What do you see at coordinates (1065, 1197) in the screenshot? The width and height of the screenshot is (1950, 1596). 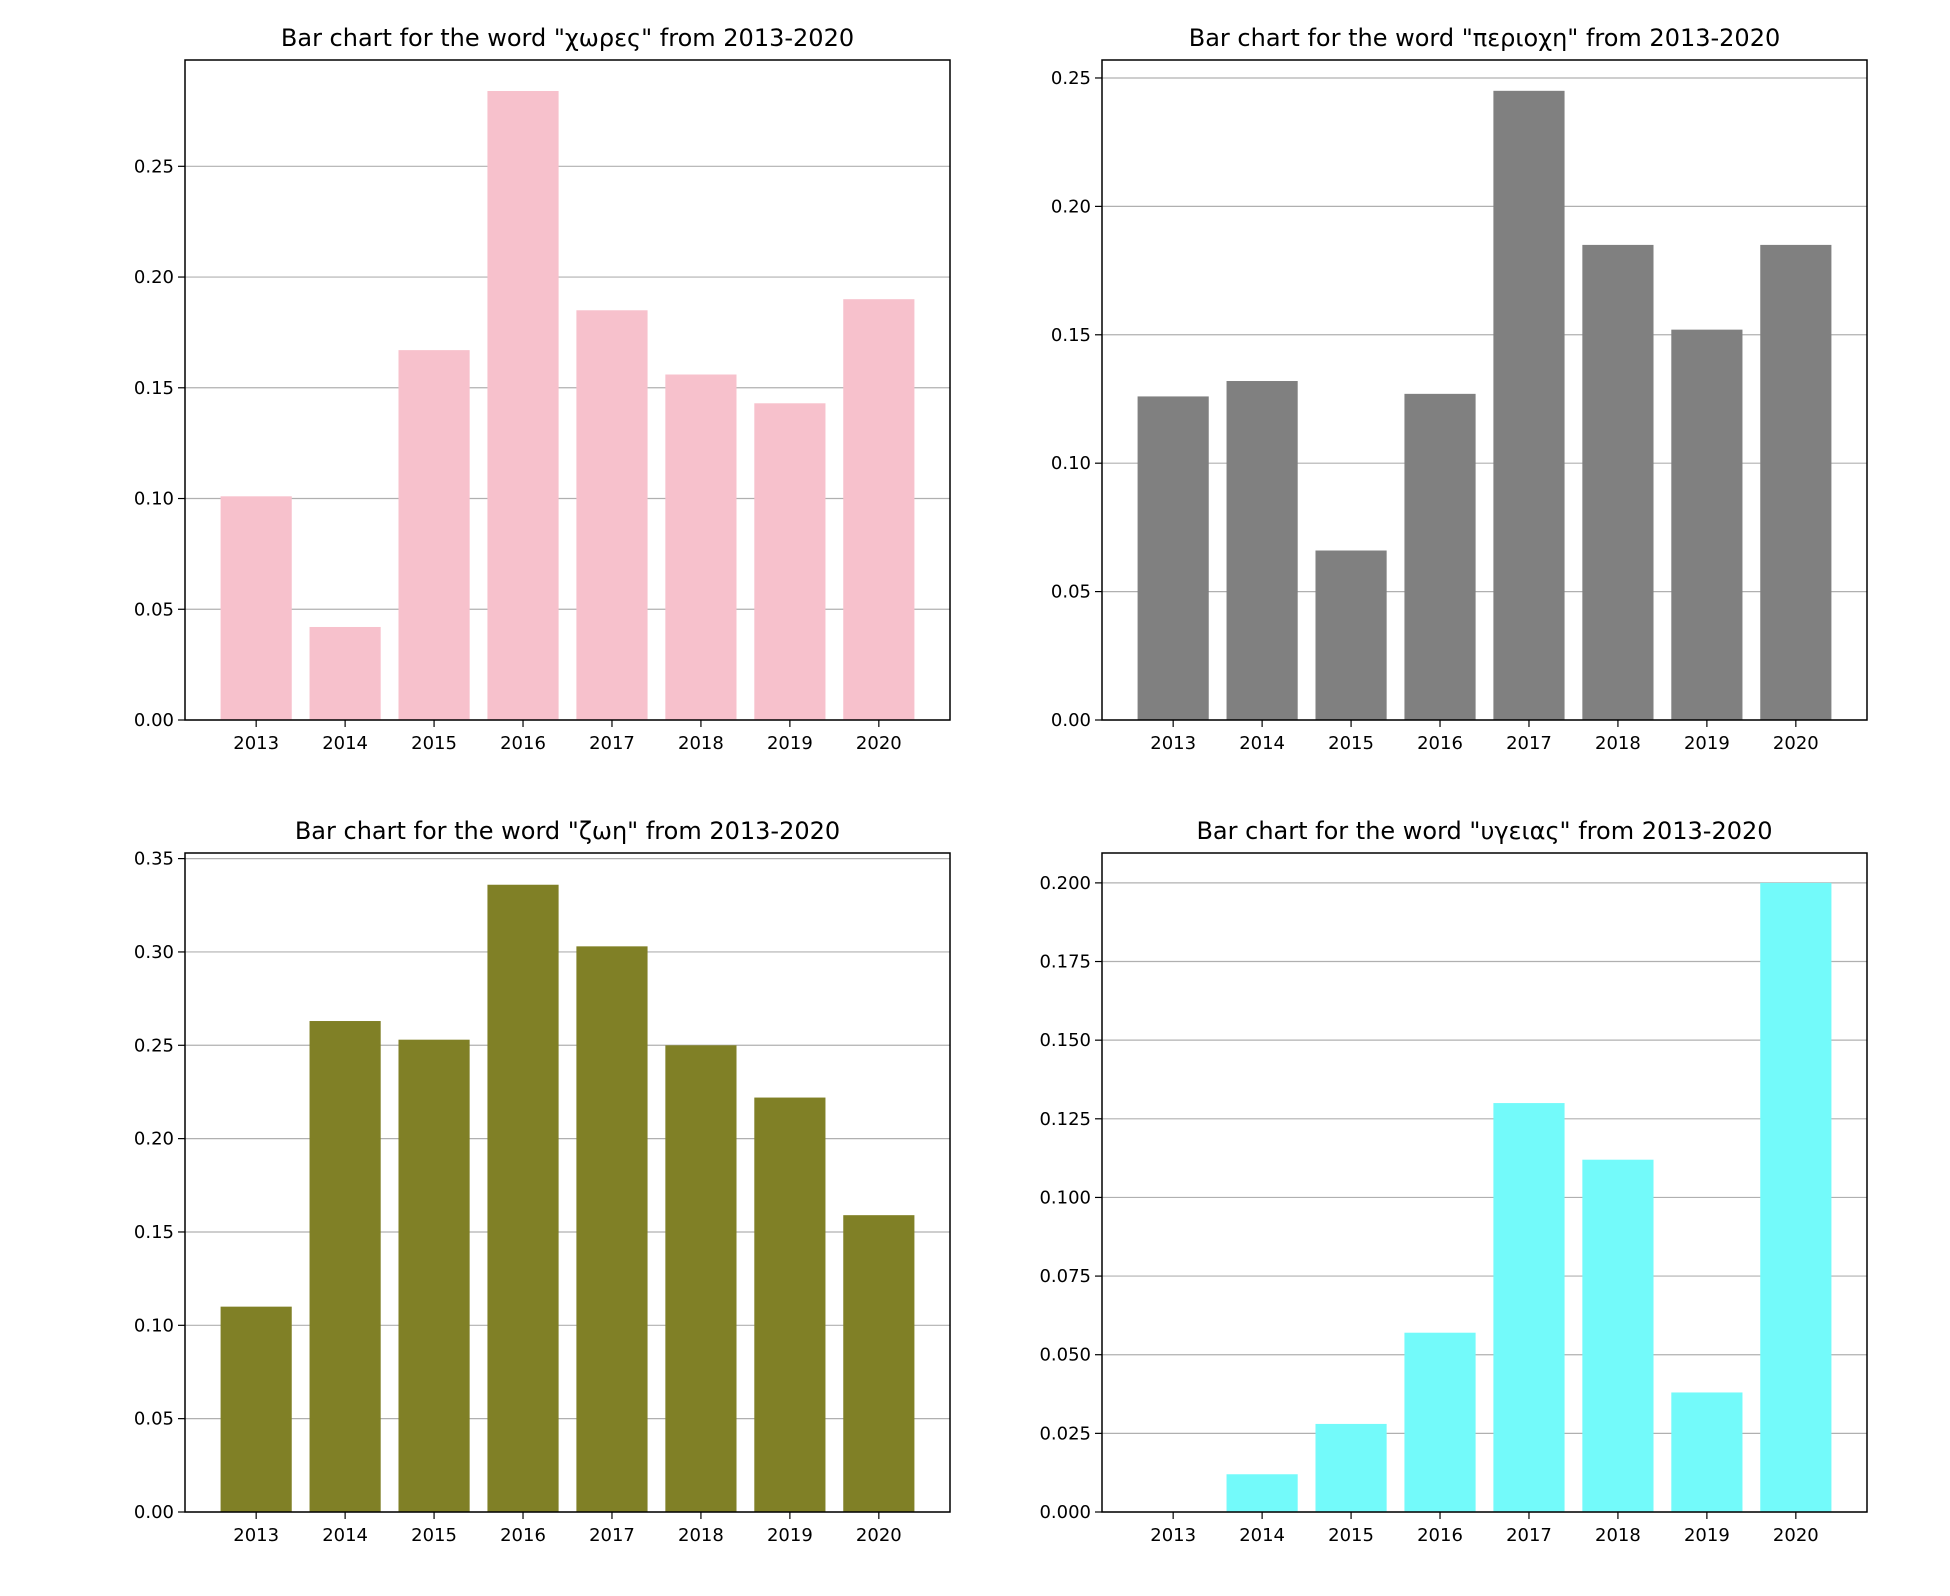 I see `y-tick-label: 0.100` at bounding box center [1065, 1197].